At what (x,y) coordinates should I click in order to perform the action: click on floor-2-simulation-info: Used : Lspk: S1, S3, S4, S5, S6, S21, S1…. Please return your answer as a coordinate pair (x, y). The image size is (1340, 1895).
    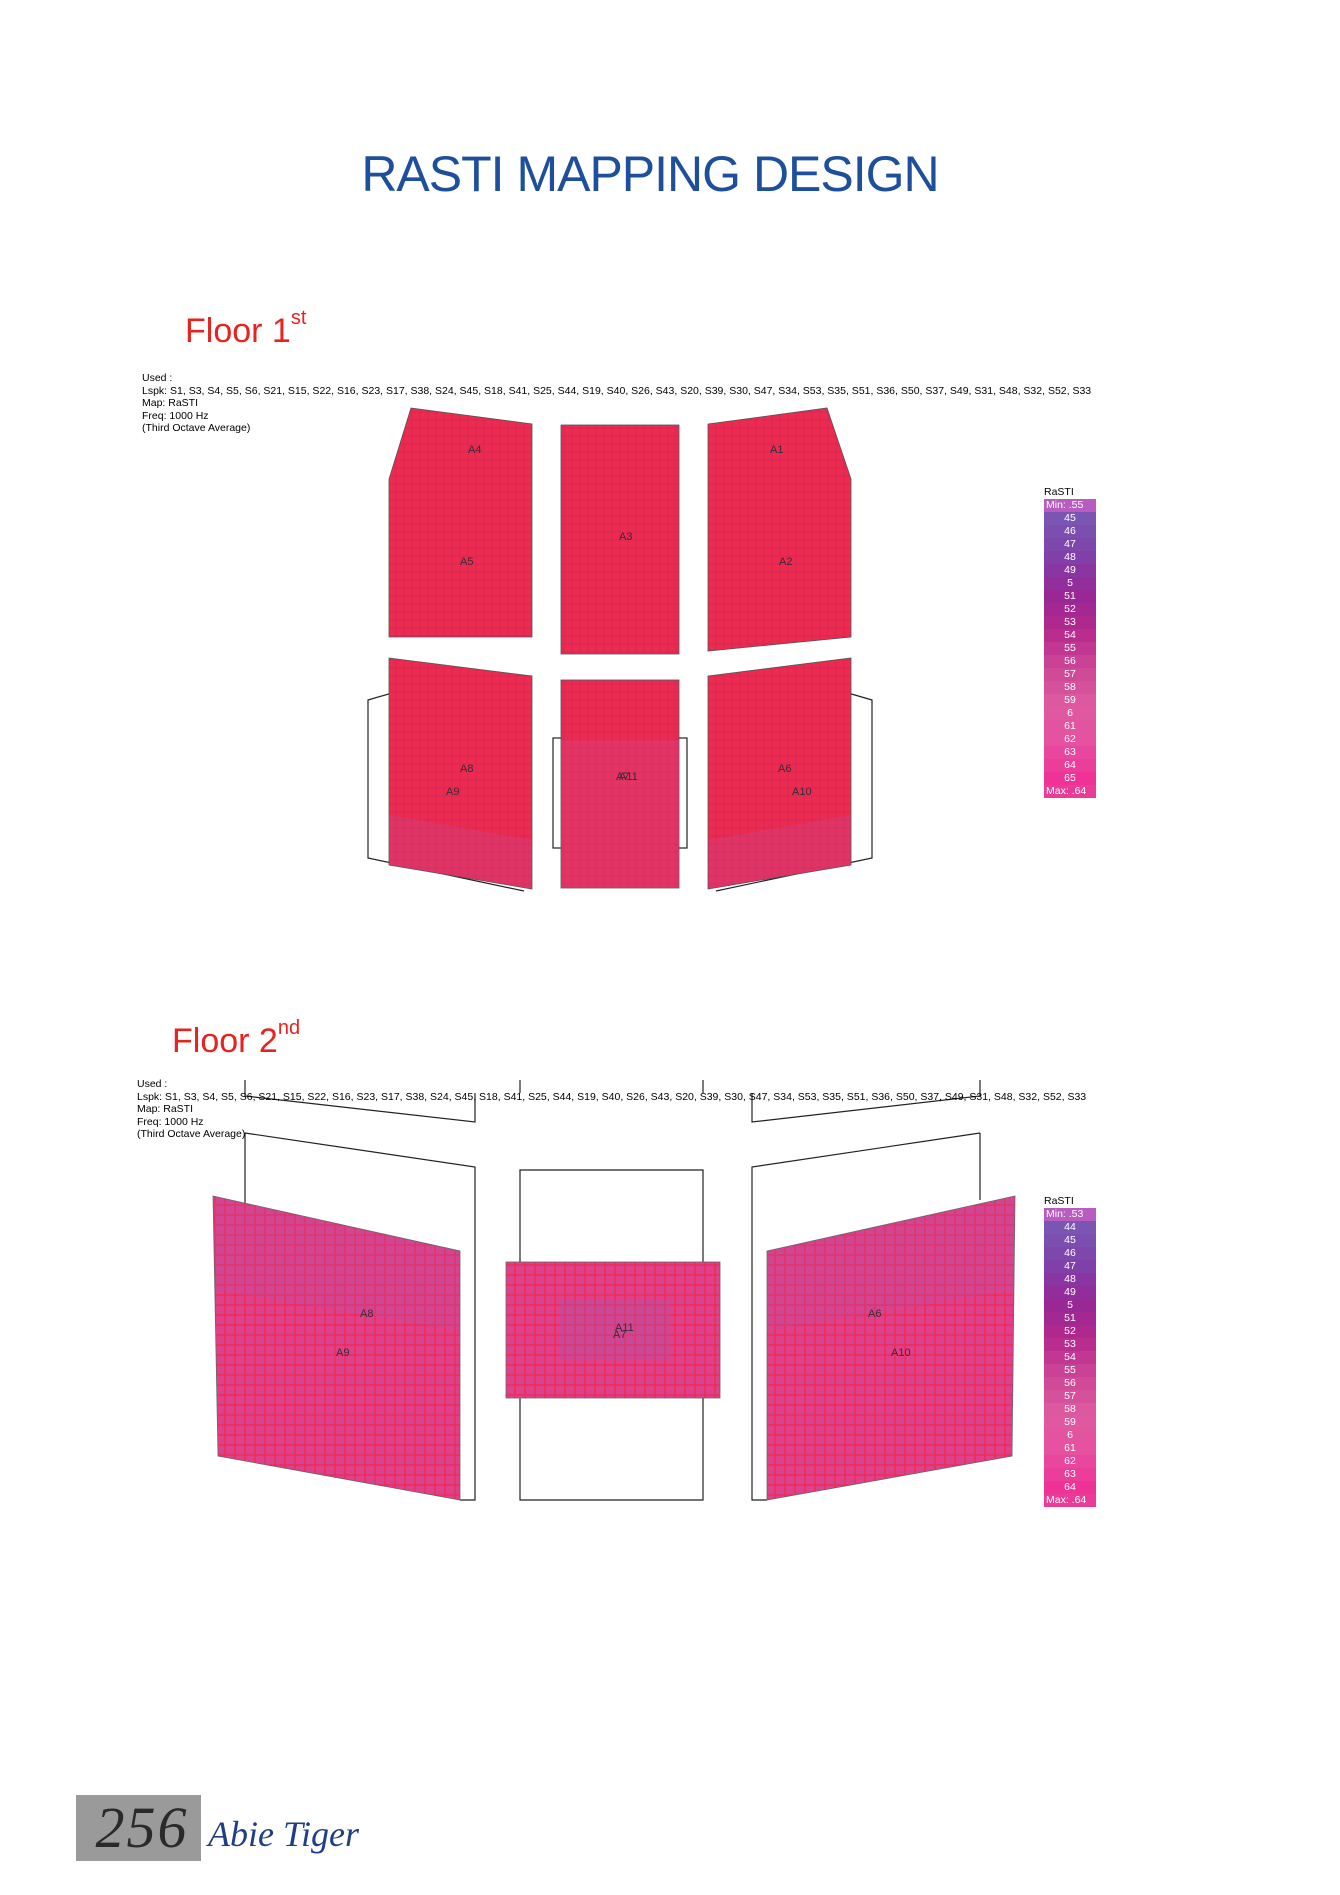
    Looking at the image, I should click on (619, 1109).